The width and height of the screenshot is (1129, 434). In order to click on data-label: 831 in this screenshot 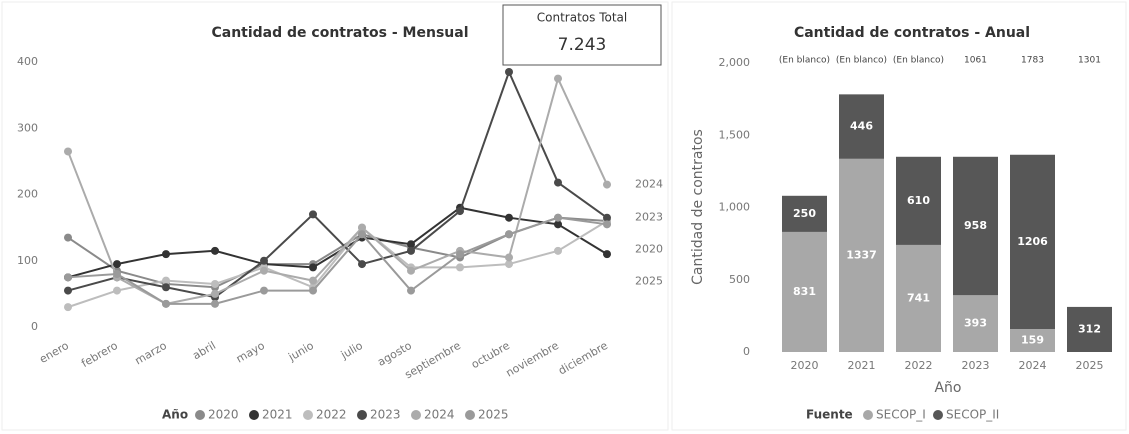, I will do `click(804, 291)`.